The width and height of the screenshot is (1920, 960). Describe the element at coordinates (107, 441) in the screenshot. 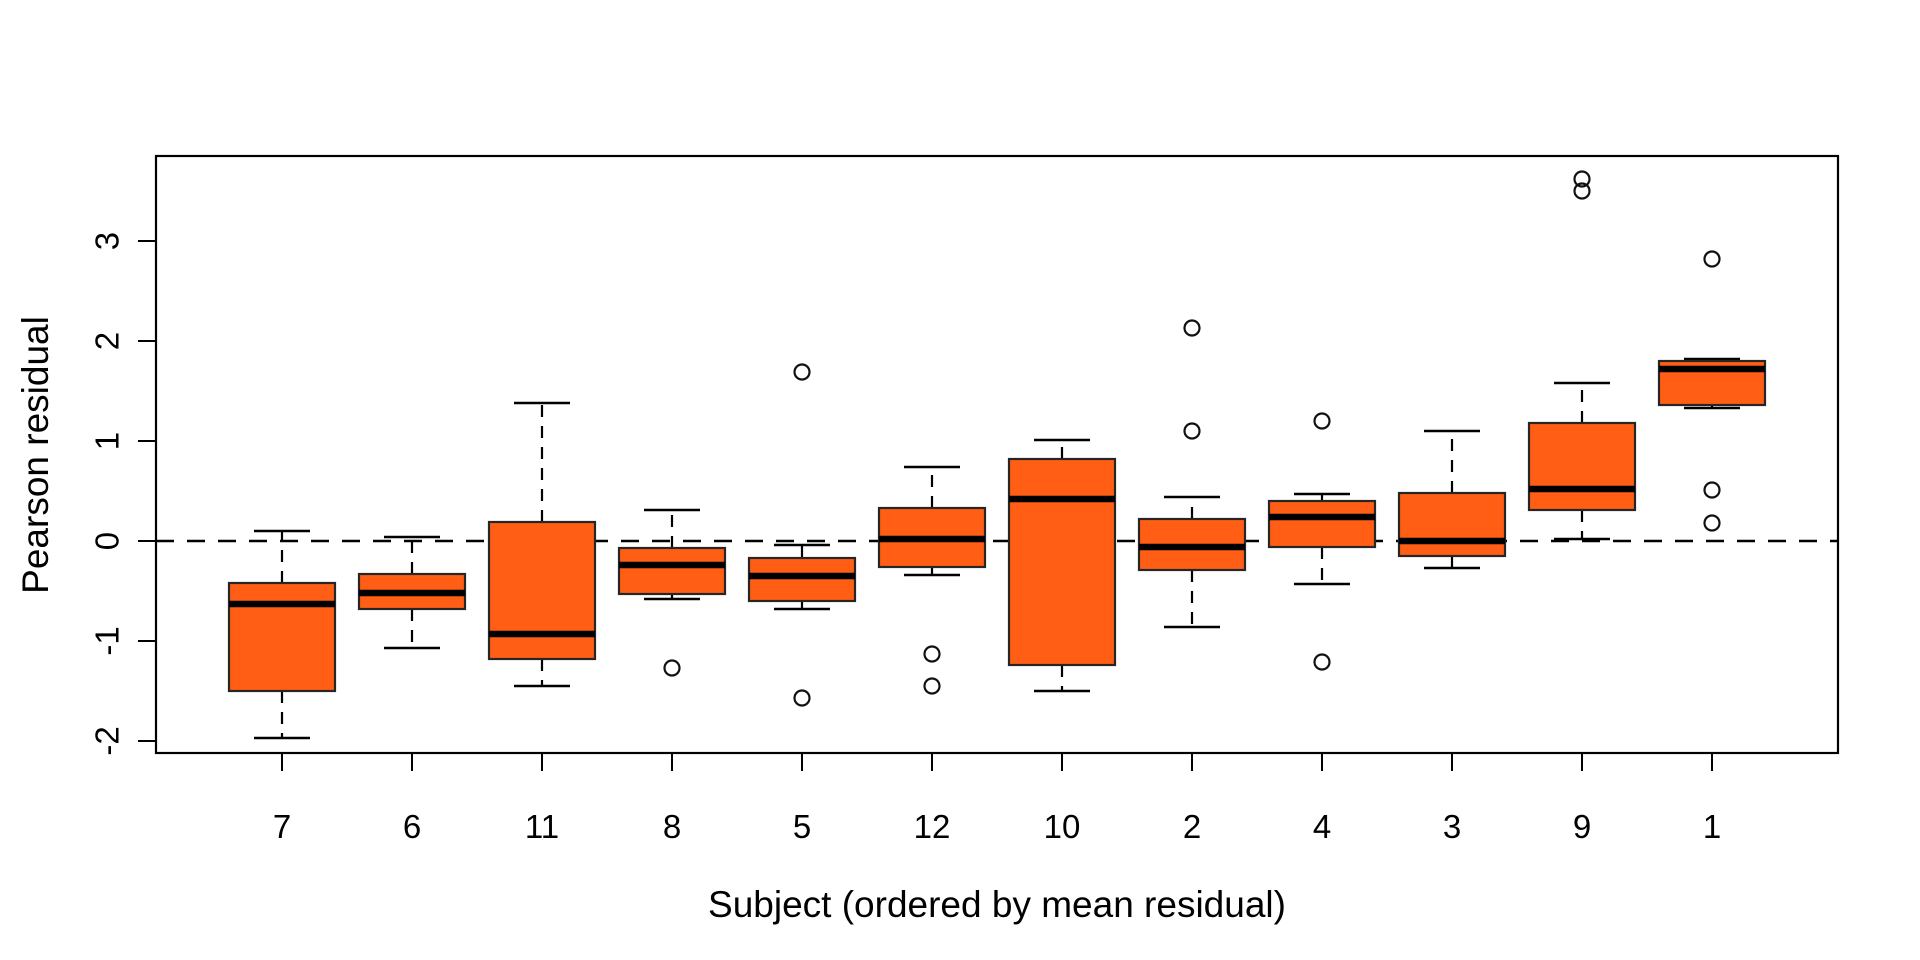

I see `y-tick-label: 1` at that location.